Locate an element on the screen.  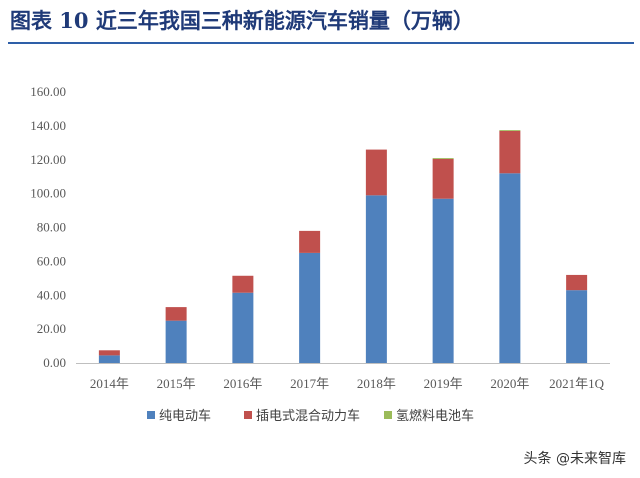
watermark: 头条 @未来智库 is located at coordinates (574, 459).